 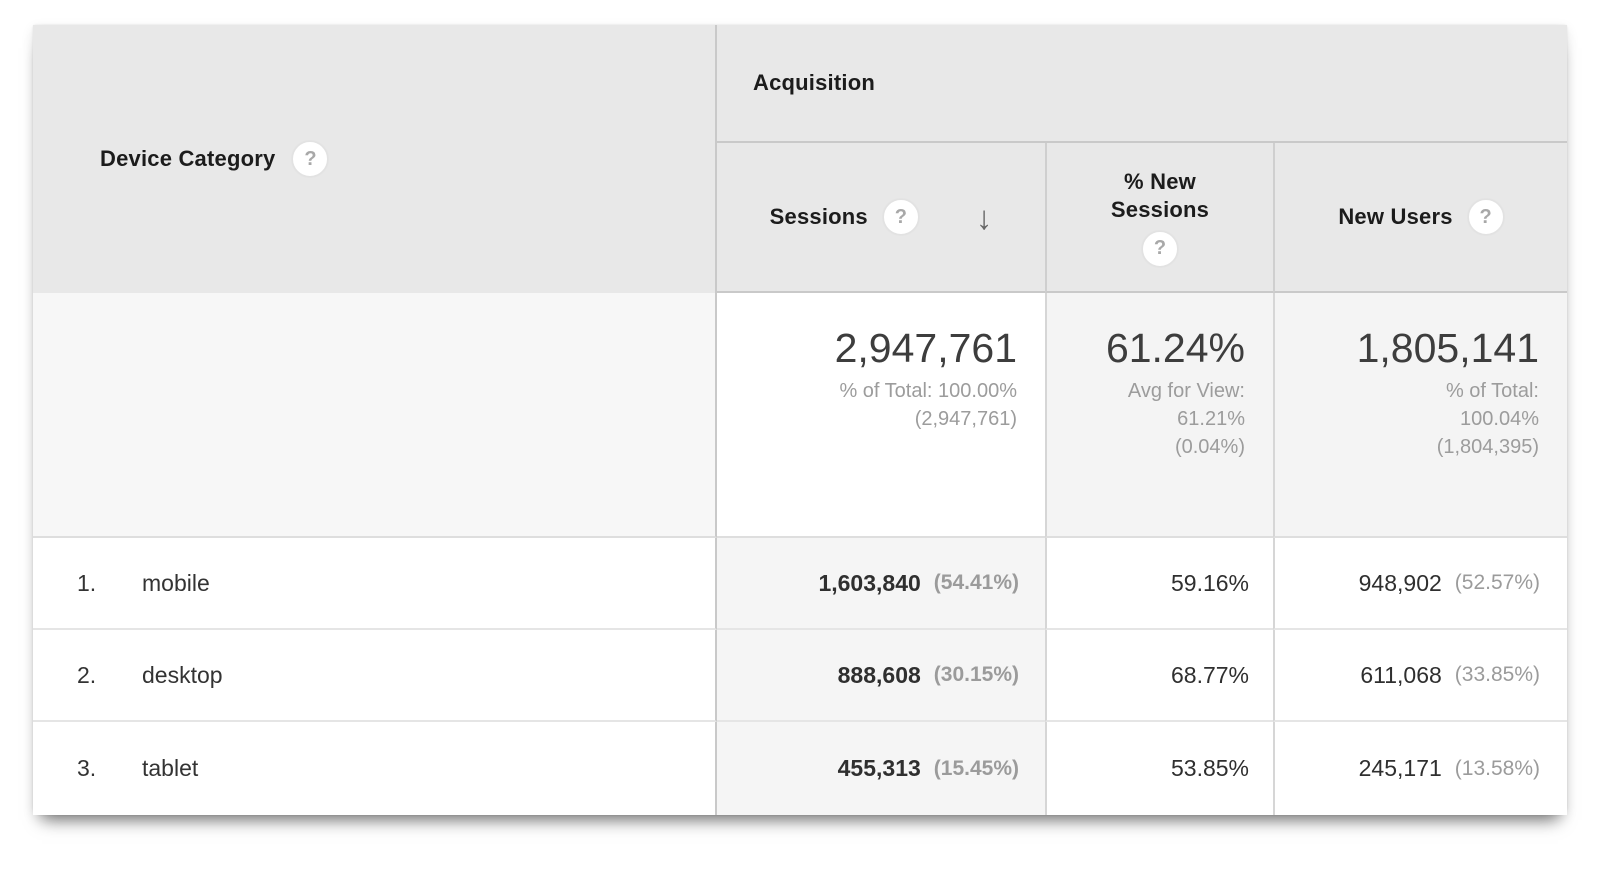 What do you see at coordinates (1186, 391) in the screenshot?
I see `new-sessions-total-note-1: Avg for View:` at bounding box center [1186, 391].